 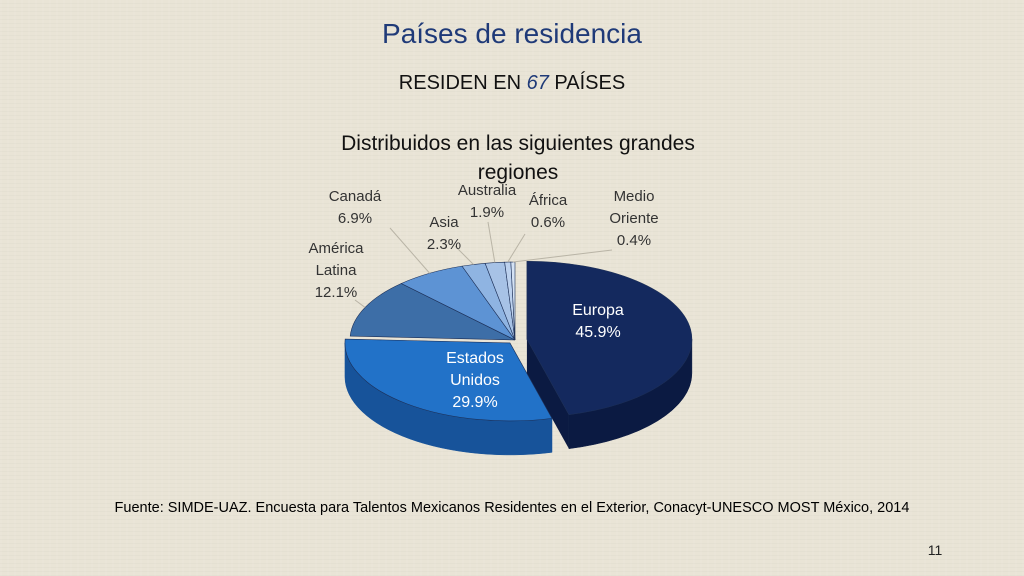 I want to click on label-medio-oriente: Medio Oriente 0.4%, so click(x=634, y=219).